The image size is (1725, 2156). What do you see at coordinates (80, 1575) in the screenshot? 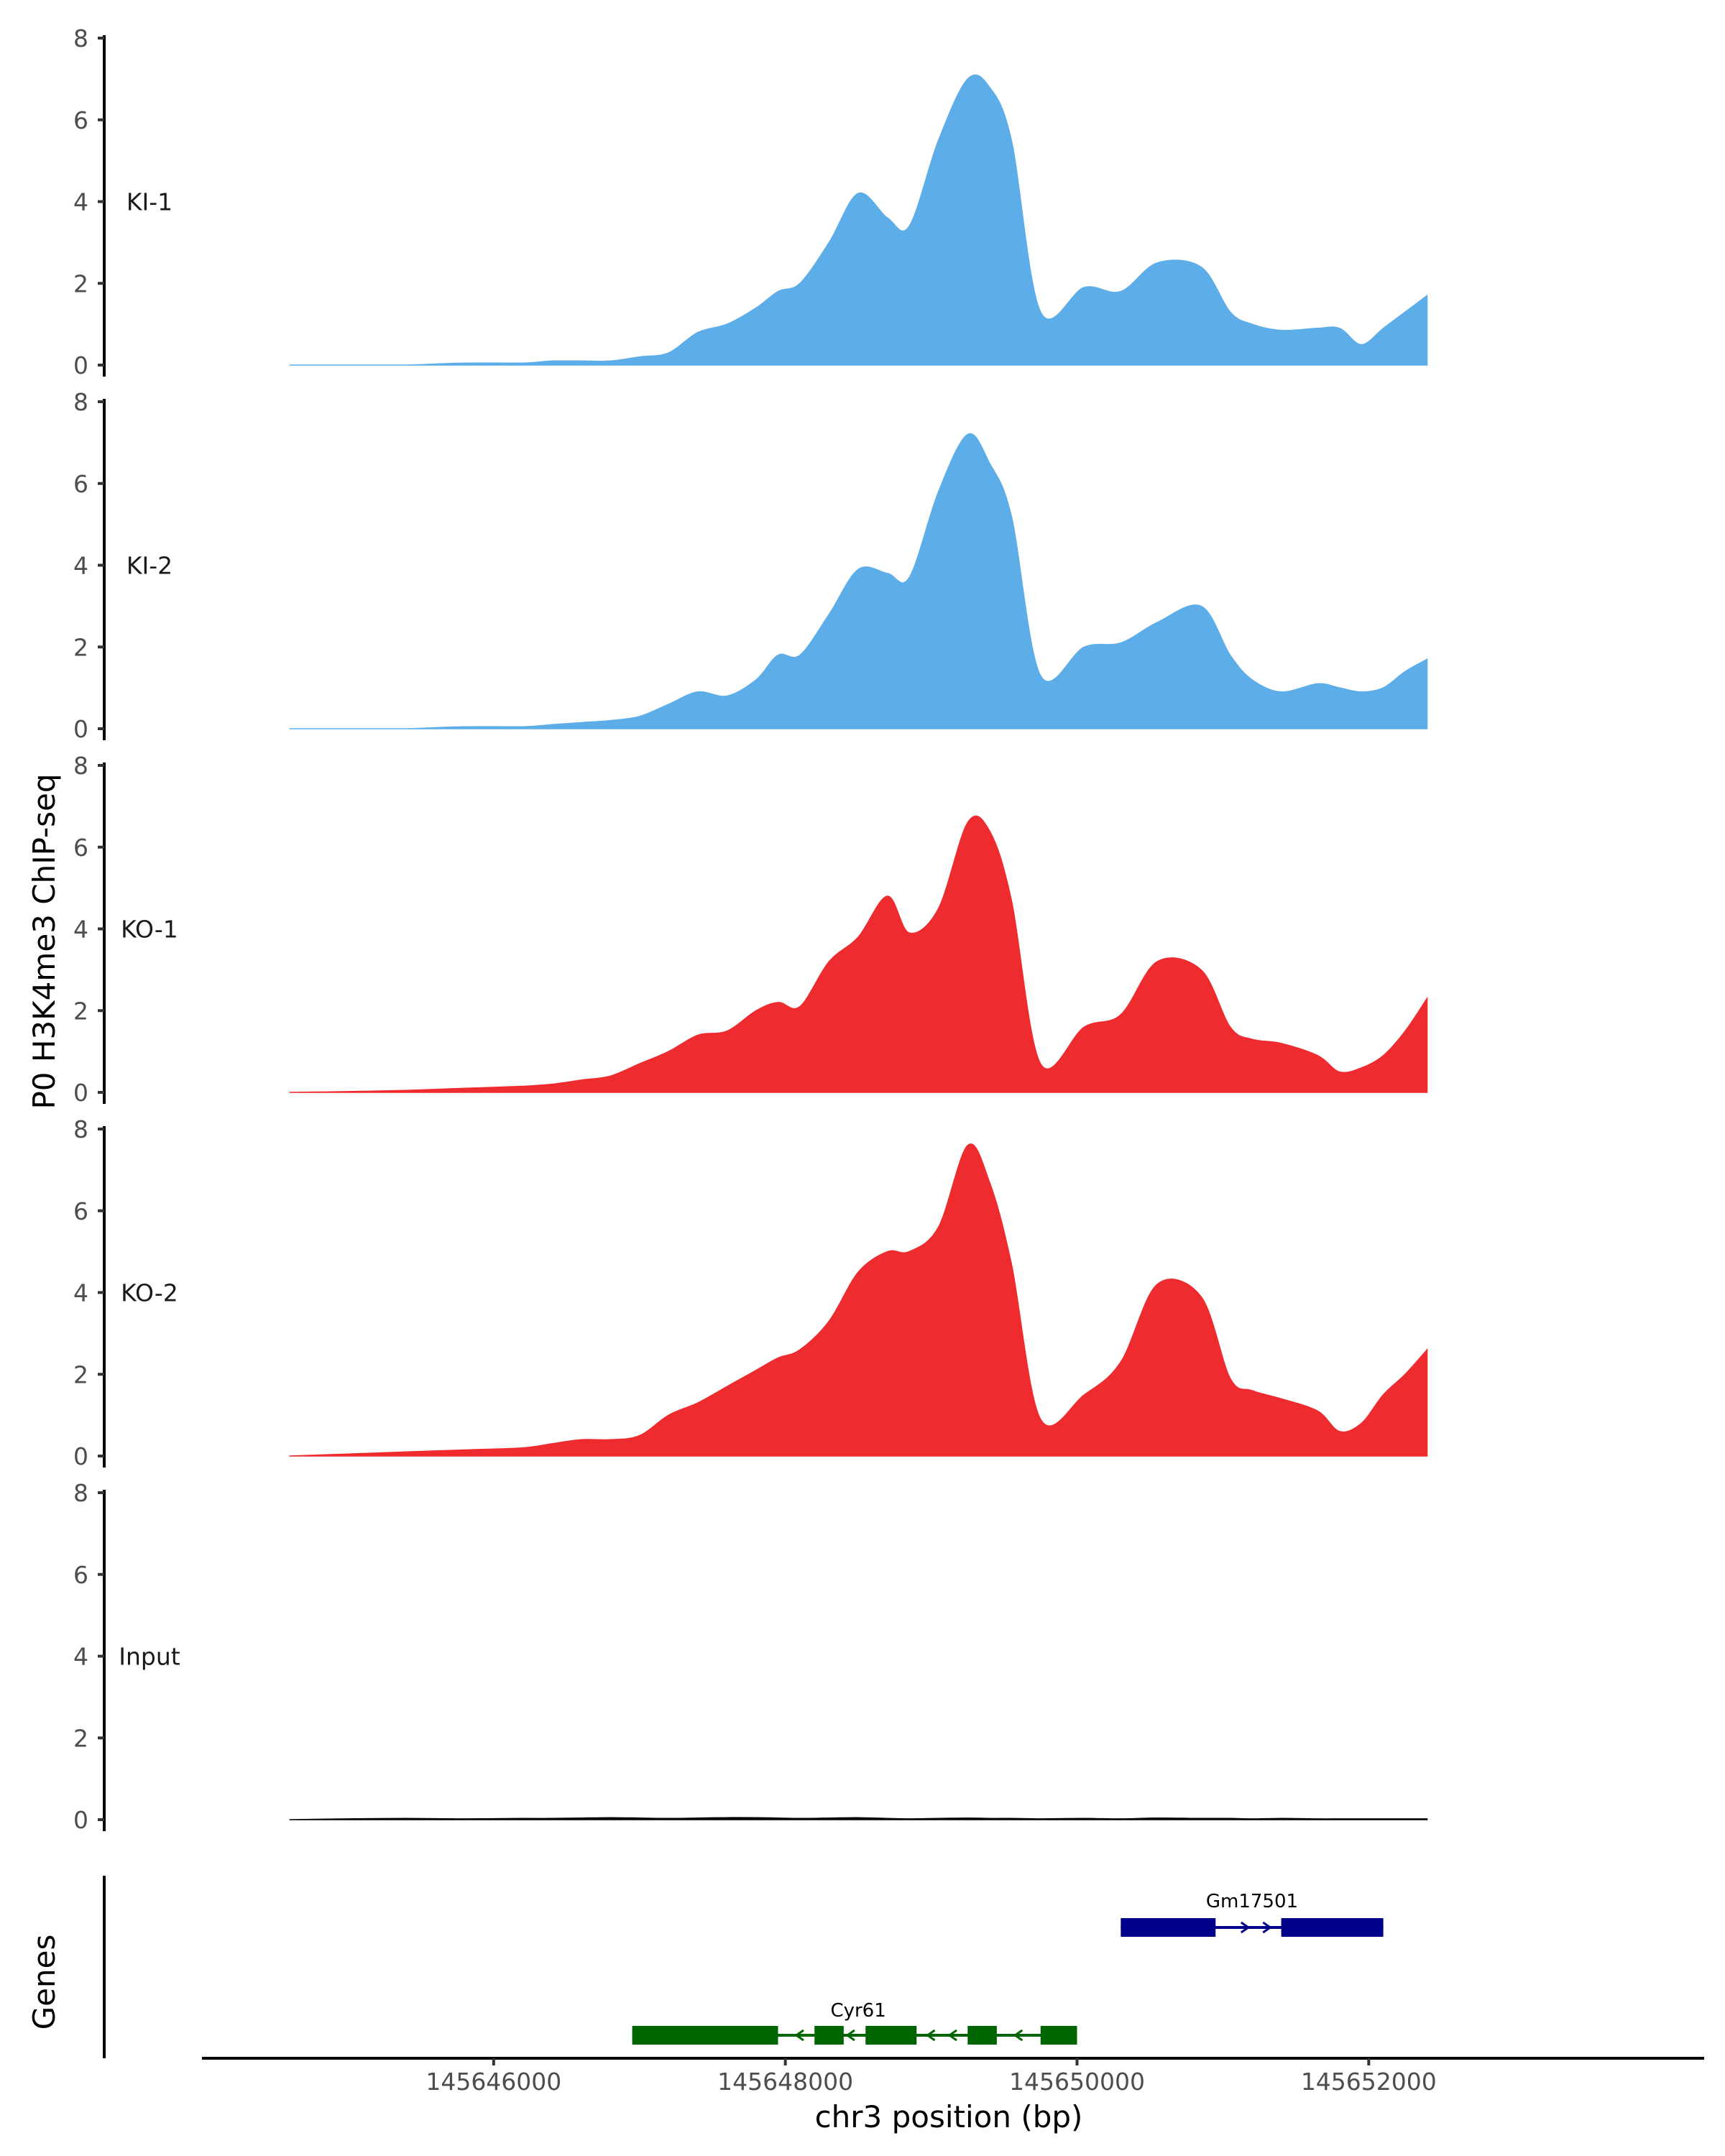
I see `y-tick-label-input-6: 6` at bounding box center [80, 1575].